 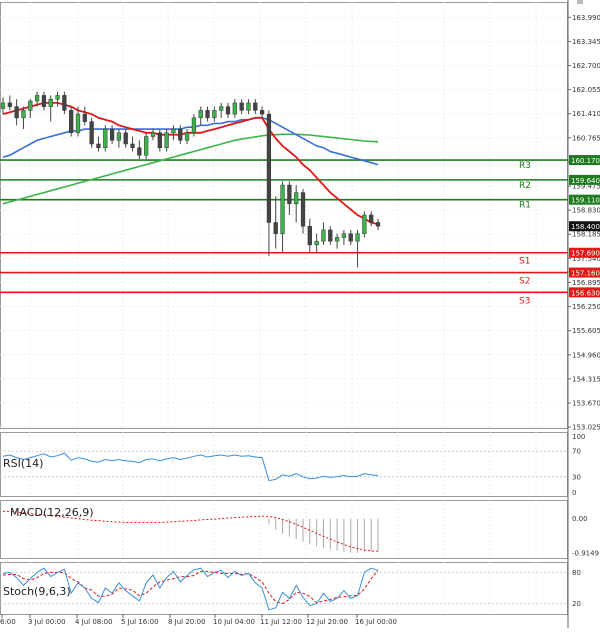 I want to click on x-tick-label: 12 Jul 20:00, so click(x=327, y=622).